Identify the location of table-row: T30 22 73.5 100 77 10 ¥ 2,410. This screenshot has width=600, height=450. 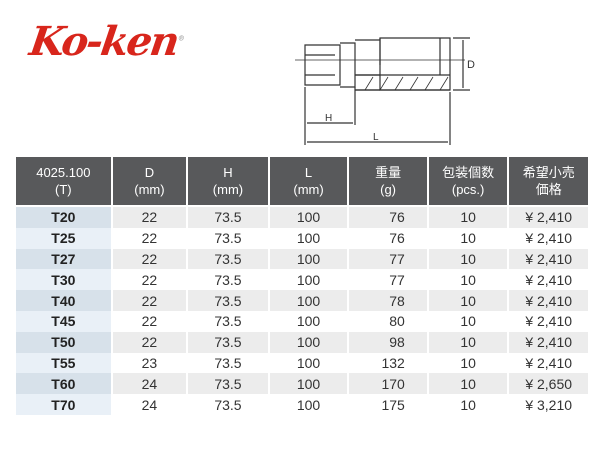
(302, 280).